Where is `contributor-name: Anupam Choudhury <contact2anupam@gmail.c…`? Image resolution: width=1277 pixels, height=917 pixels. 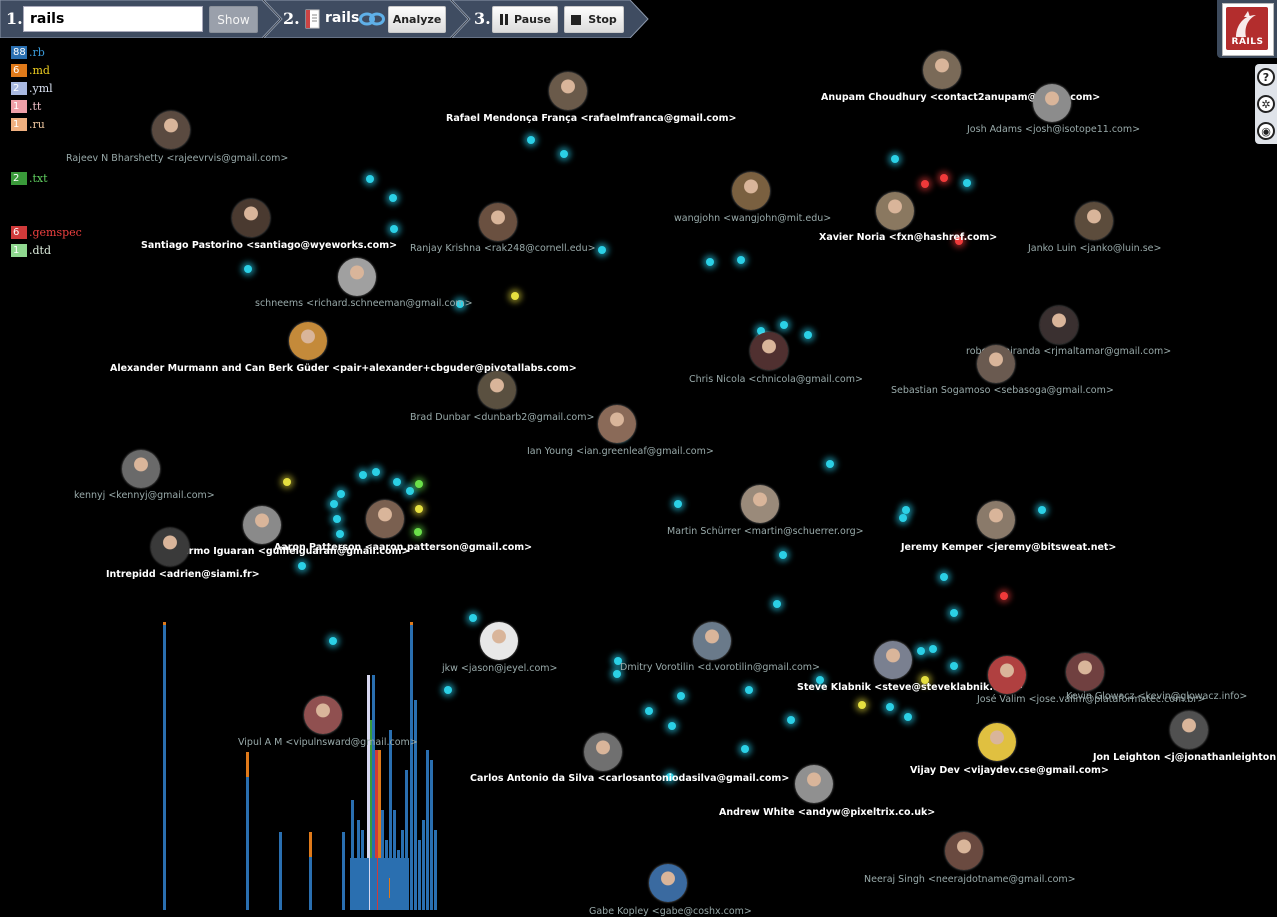 contributor-name: Anupam Choudhury <contact2anupam@gmail.c… is located at coordinates (961, 97).